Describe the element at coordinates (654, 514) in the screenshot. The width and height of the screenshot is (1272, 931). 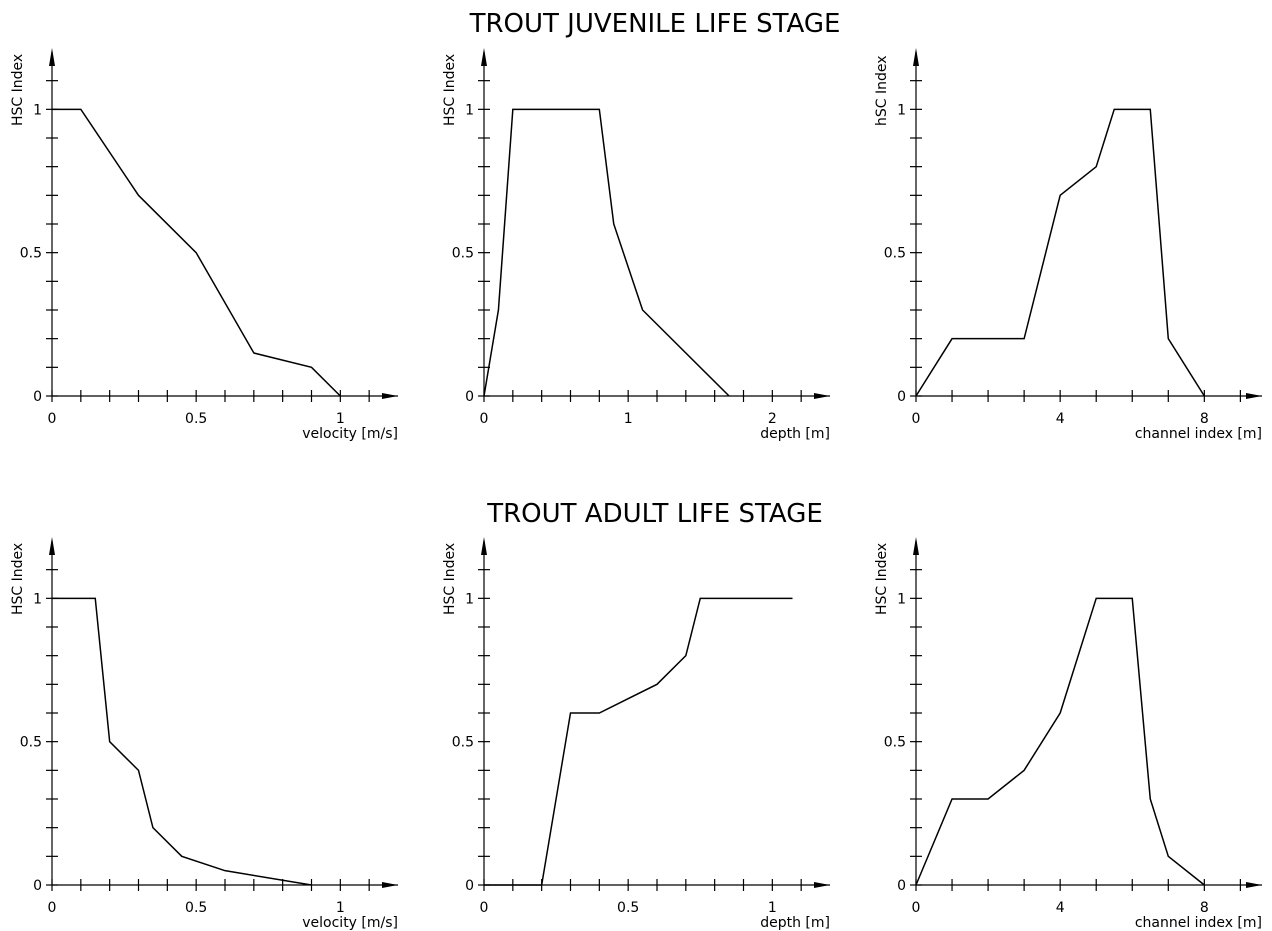
I see `section-title: TROUT ADULT LIFE STAGE` at that location.